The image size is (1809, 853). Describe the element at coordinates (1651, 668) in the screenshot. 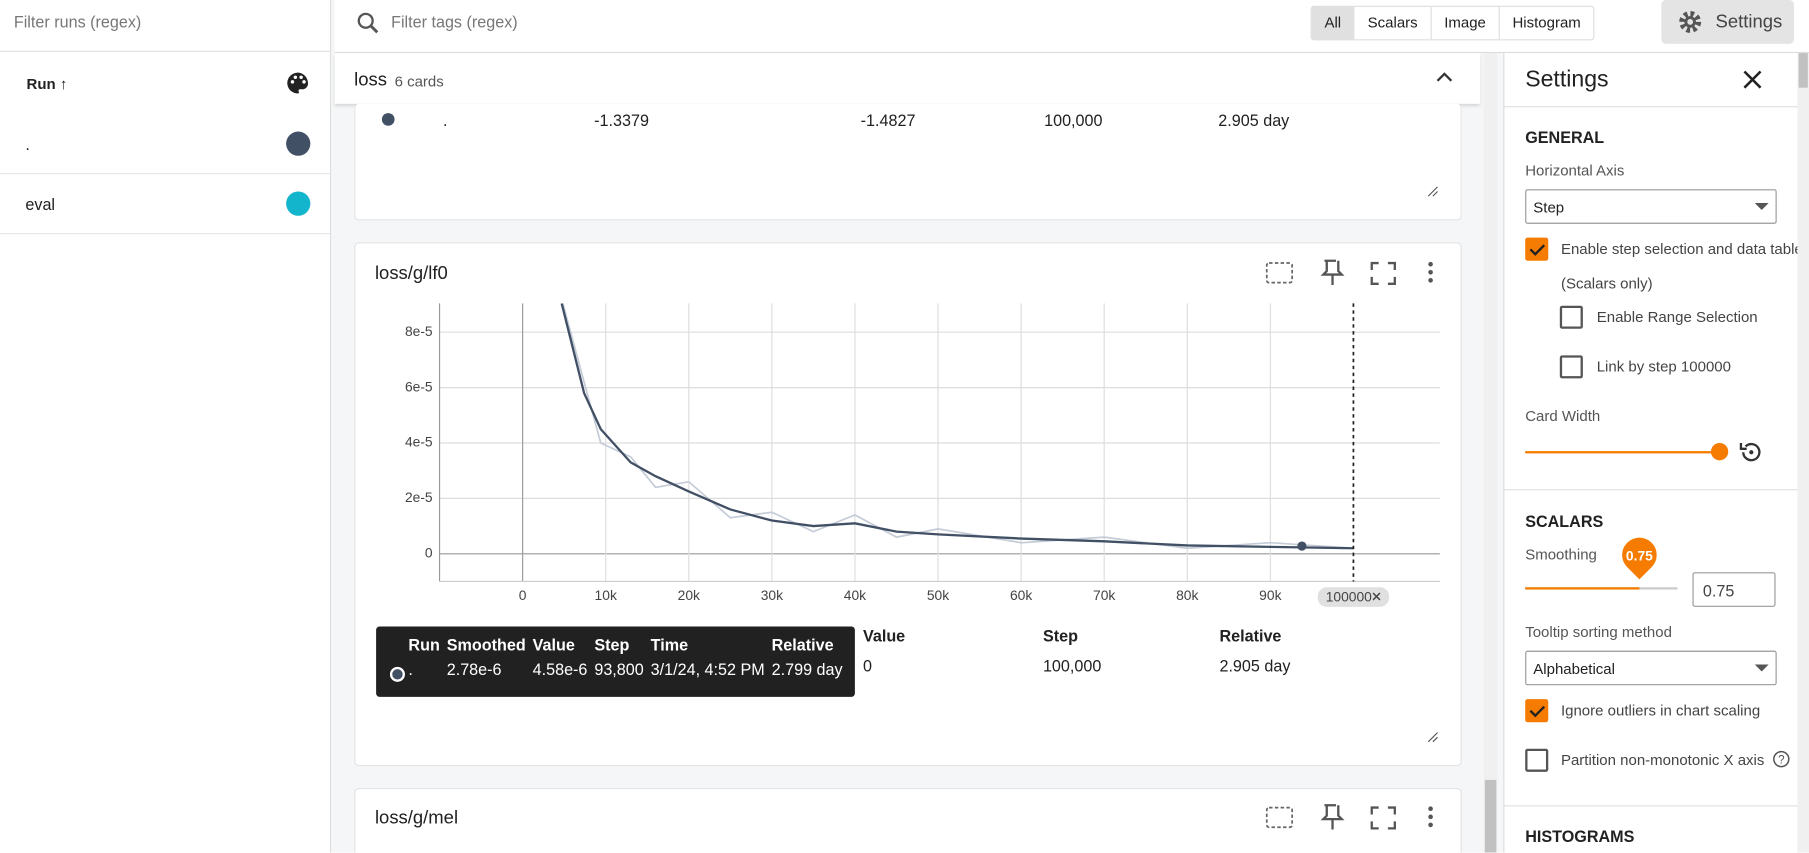

I see `sort-select: Alphabetical` at that location.